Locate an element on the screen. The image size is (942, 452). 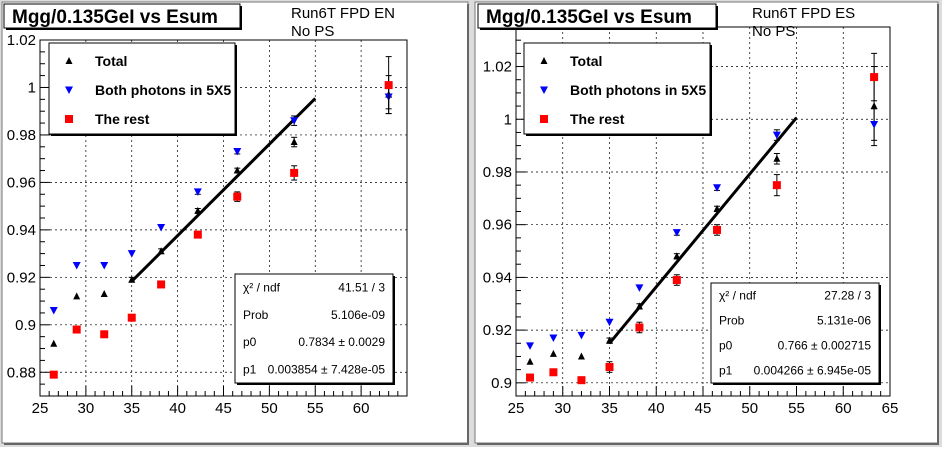
x-tick-label: 60 is located at coordinates (361, 408).